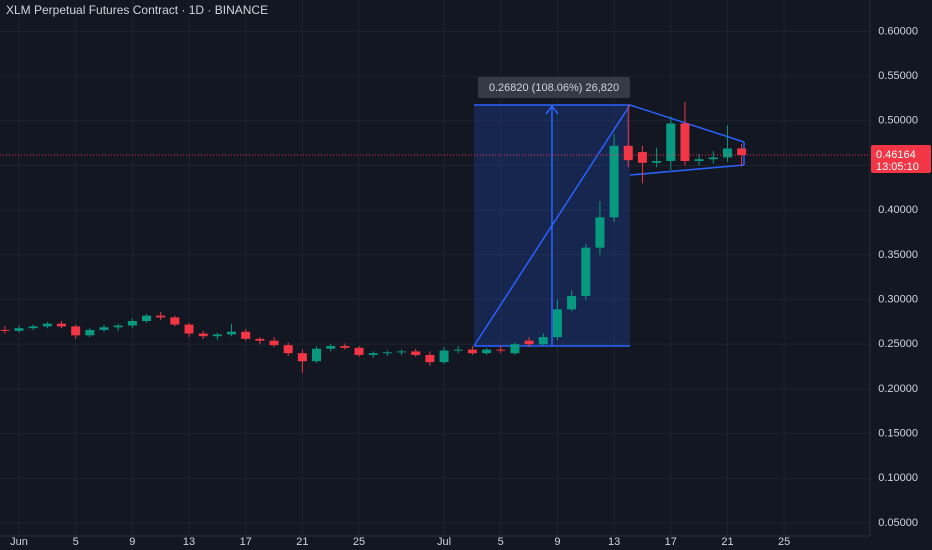 This screenshot has height=550, width=932. Describe the element at coordinates (898, 389) in the screenshot. I see `y-tick-label: 0.20000` at that location.